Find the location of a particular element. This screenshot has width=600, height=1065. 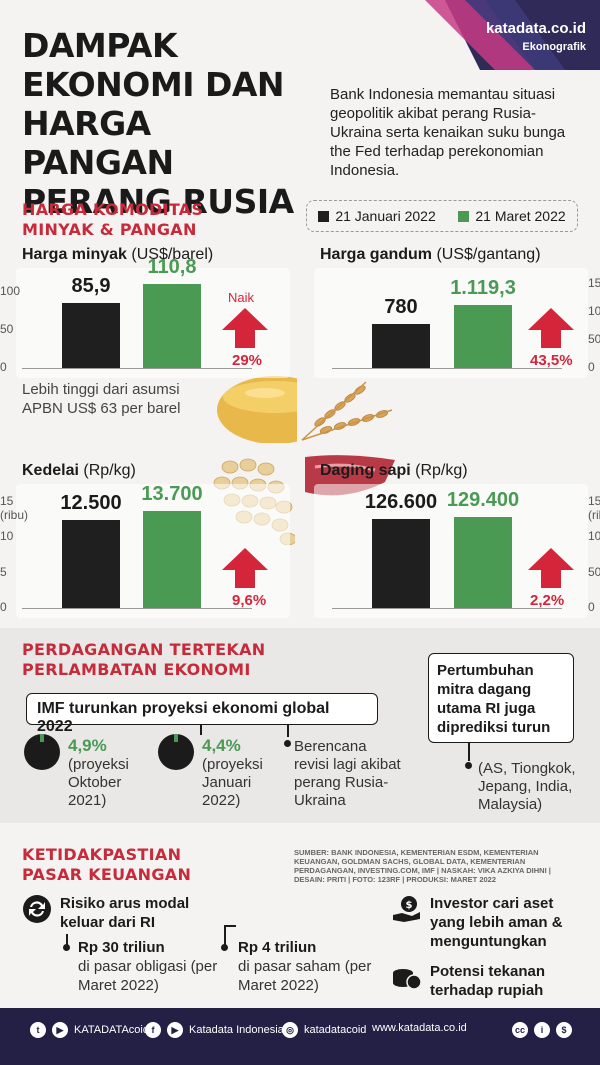

by-icon: i is located at coordinates (542, 1030).